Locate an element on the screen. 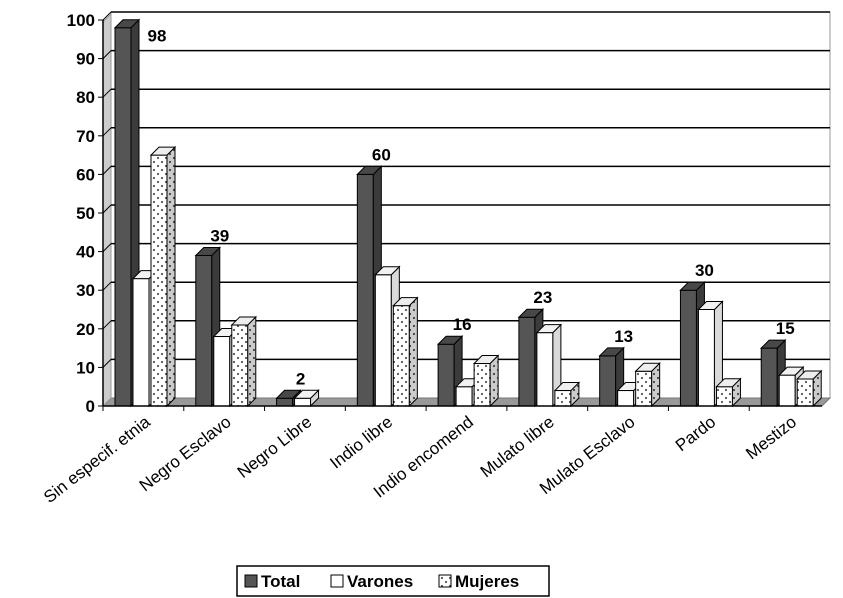 The height and width of the screenshot is (598, 843). legend: Total Varones Mujeres is located at coordinates (393, 581).